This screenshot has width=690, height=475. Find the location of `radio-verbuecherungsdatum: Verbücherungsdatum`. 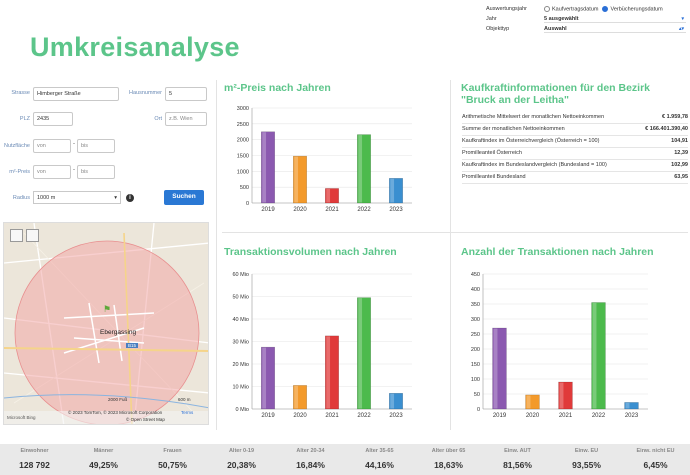

radio-verbuecherungsdatum: Verbücherungsdatum is located at coordinates (632, 9).